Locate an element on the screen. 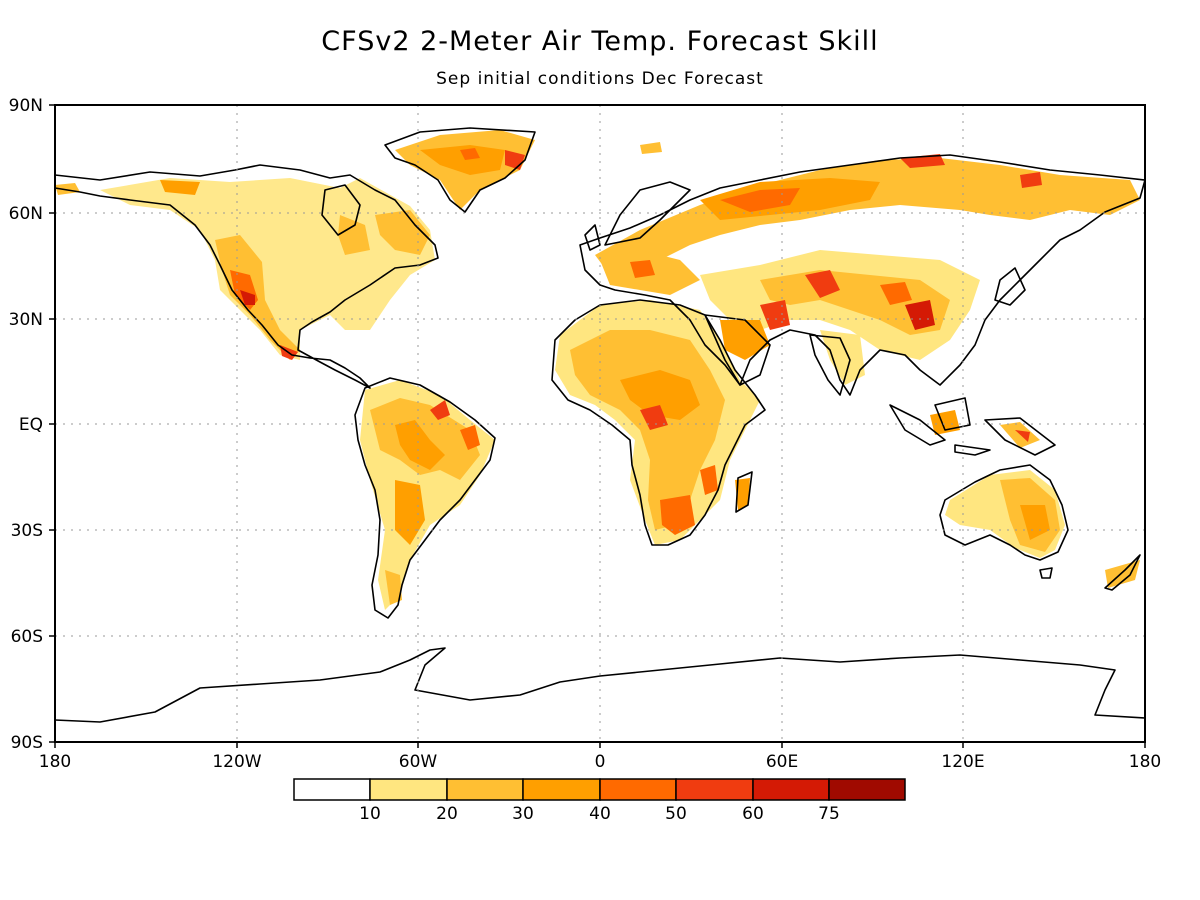  map-title: CFSv2 2-Meter Air Temp. Forecast Skill is located at coordinates (600, 41).